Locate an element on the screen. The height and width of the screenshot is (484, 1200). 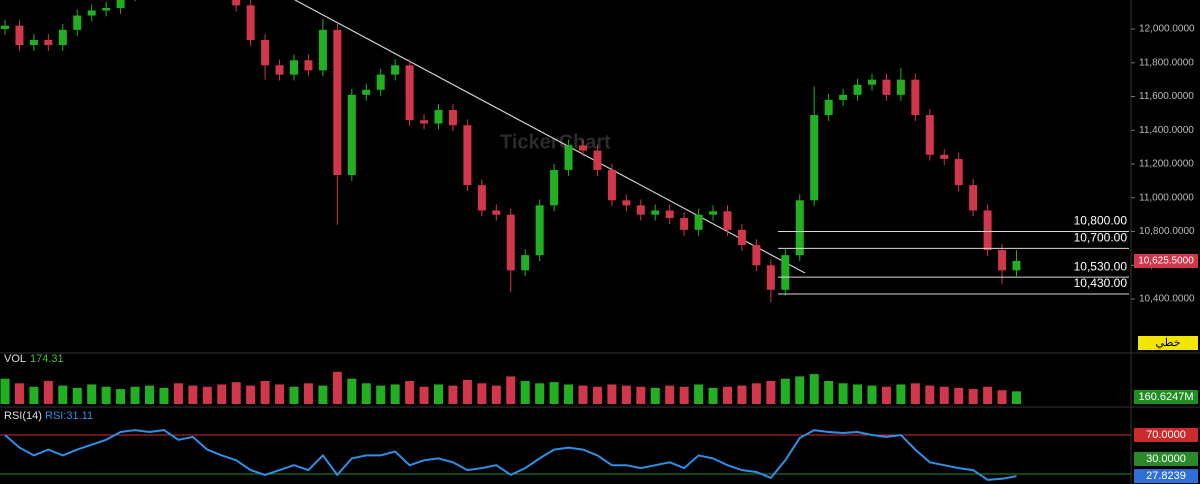
rsi-last: 27.8239 is located at coordinates (1166, 476).